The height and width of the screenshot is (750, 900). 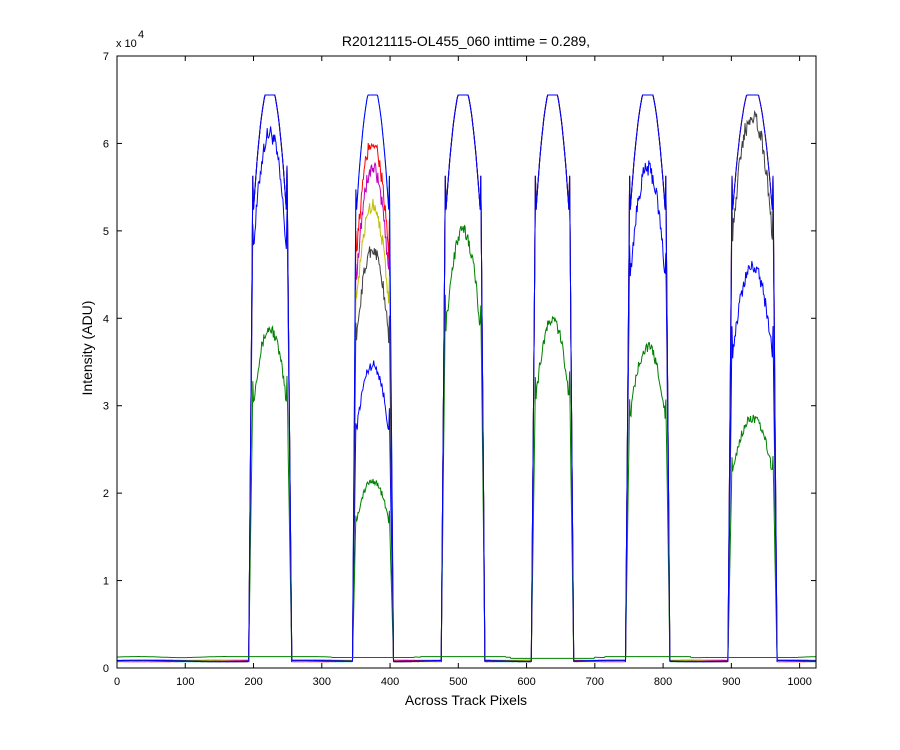 I want to click on y-tick-label: 5, so click(x=106, y=232).